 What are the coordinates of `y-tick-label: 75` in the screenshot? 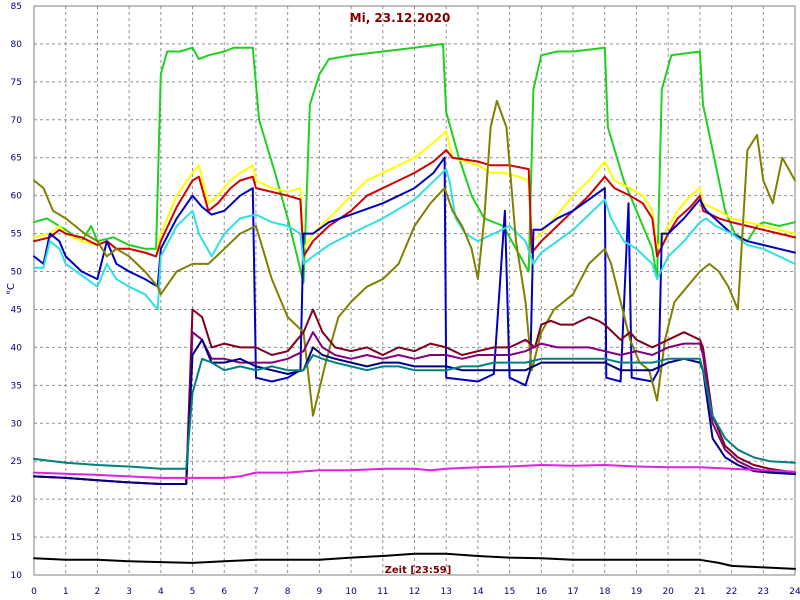 It's located at (16, 83).